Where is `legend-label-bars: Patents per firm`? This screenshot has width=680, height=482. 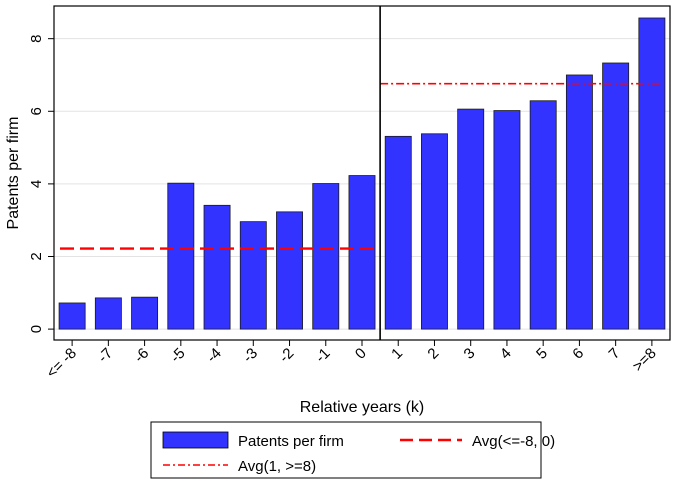
legend-label-bars: Patents per firm is located at coordinates (291, 441).